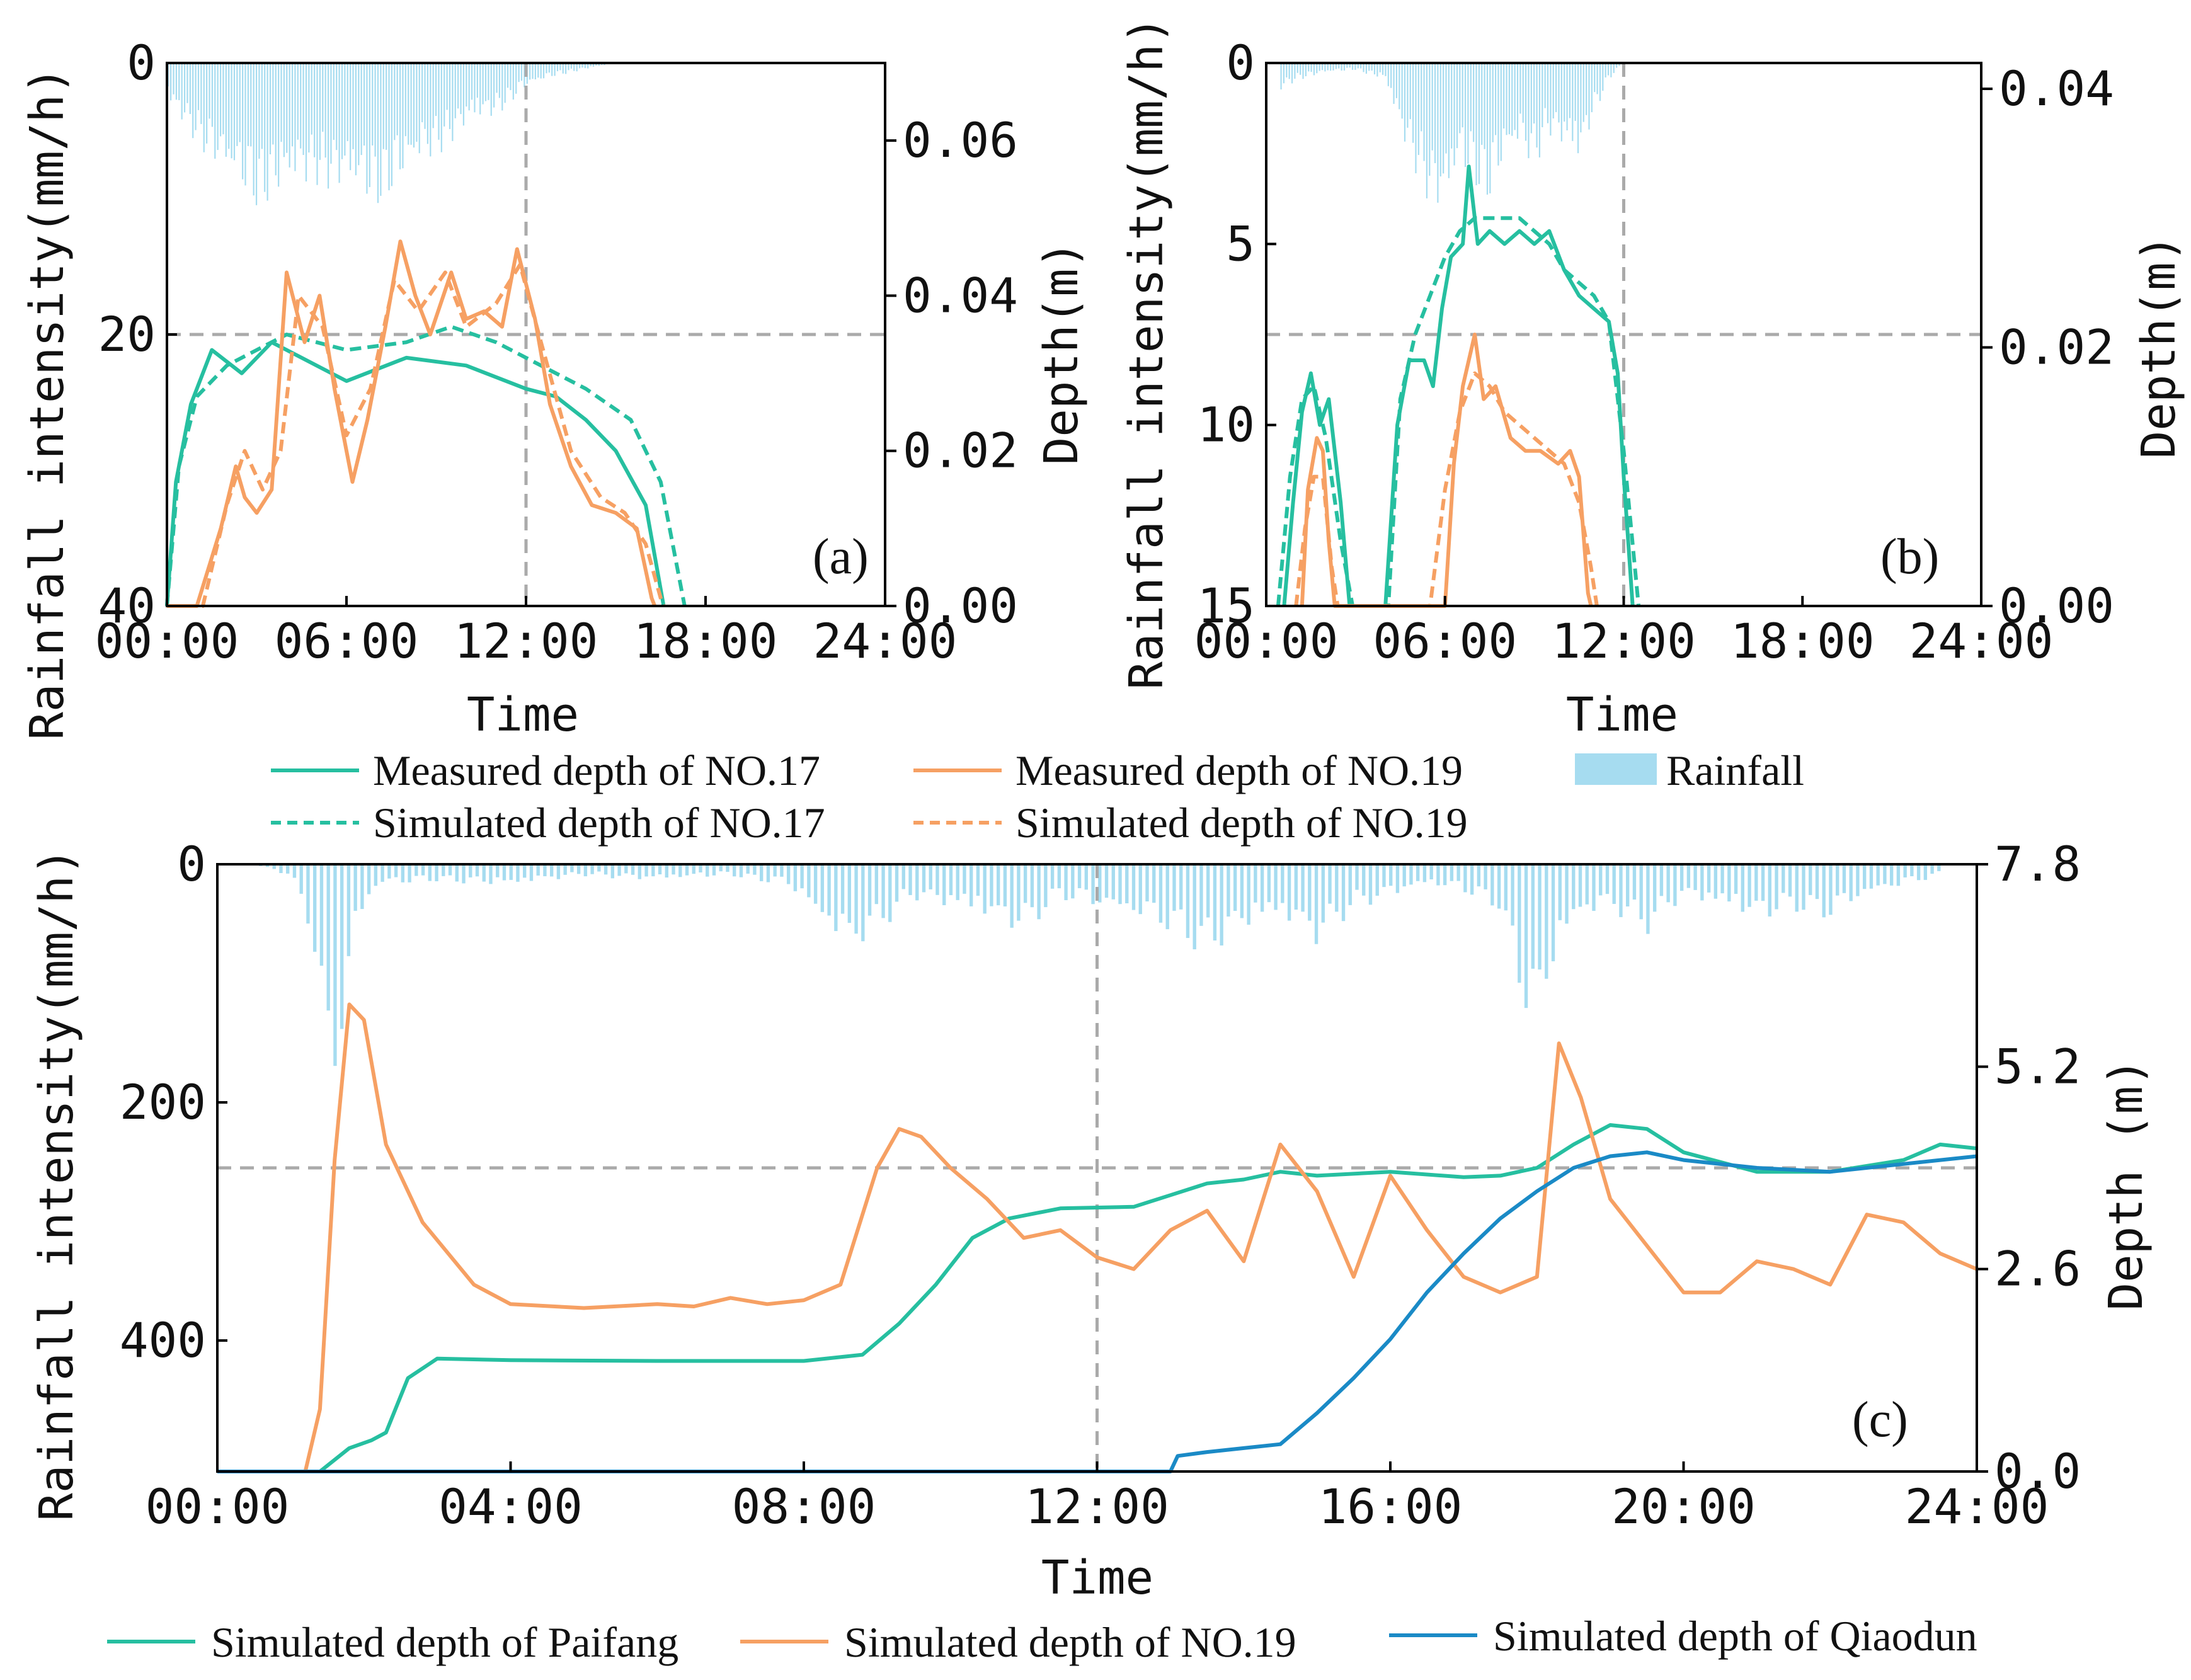  Describe the element at coordinates (2037, 864) in the screenshot. I see `depth-tick-label: 7.8` at that location.